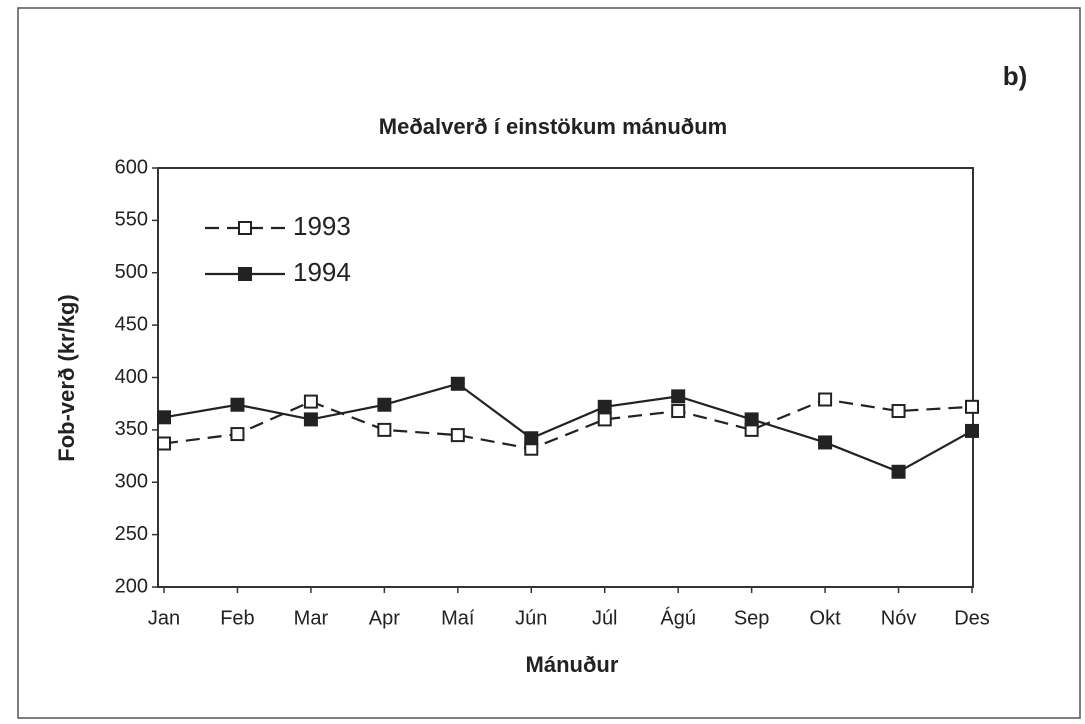 Image resolution: width=1085 pixels, height=724 pixels. Describe the element at coordinates (66, 377) in the screenshot. I see `y-axis-label: Fob-verð (kr/kg)` at that location.